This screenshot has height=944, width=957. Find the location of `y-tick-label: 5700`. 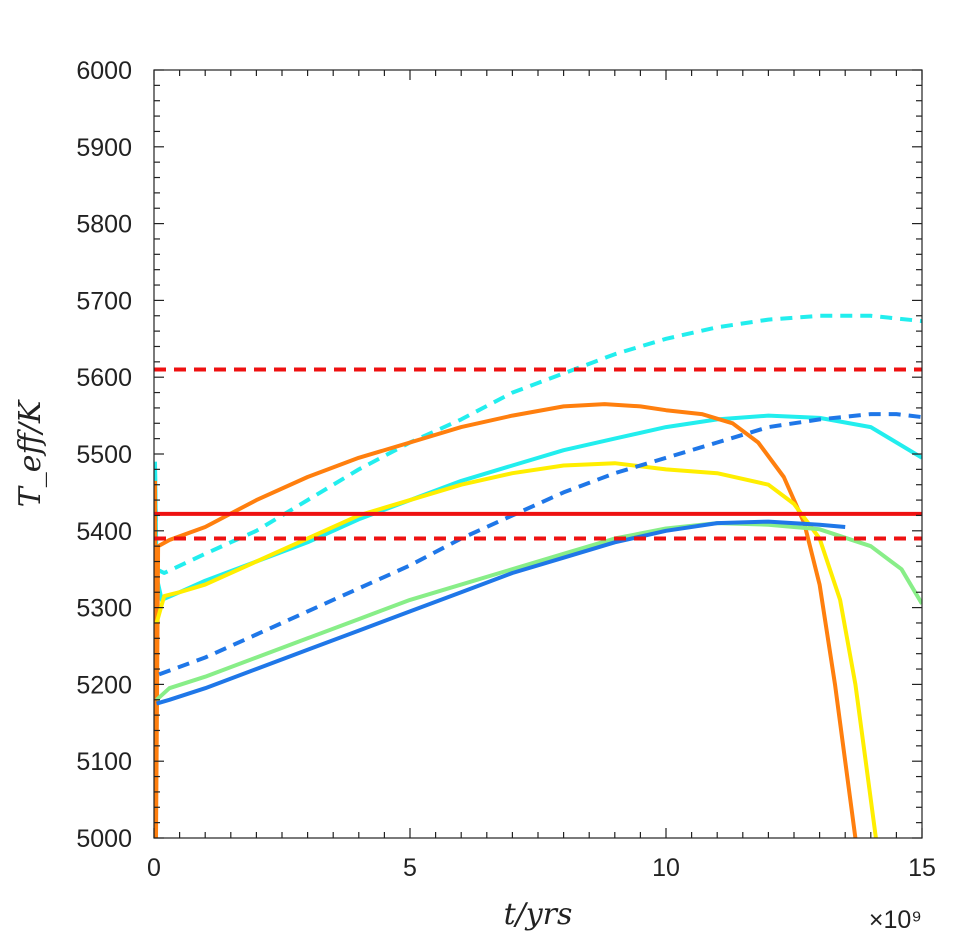

y-tick-label: 5700 is located at coordinates (104, 301).